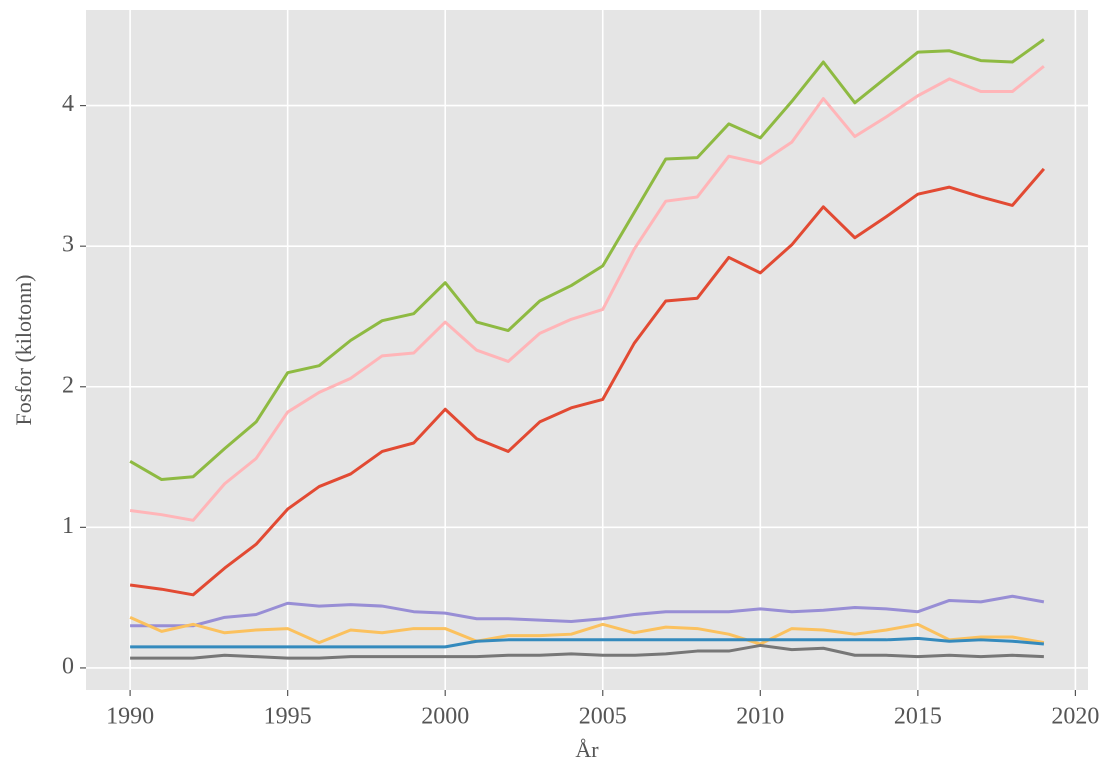 The image size is (1110, 769). What do you see at coordinates (68, 666) in the screenshot?
I see `y-tick-label: 0` at bounding box center [68, 666].